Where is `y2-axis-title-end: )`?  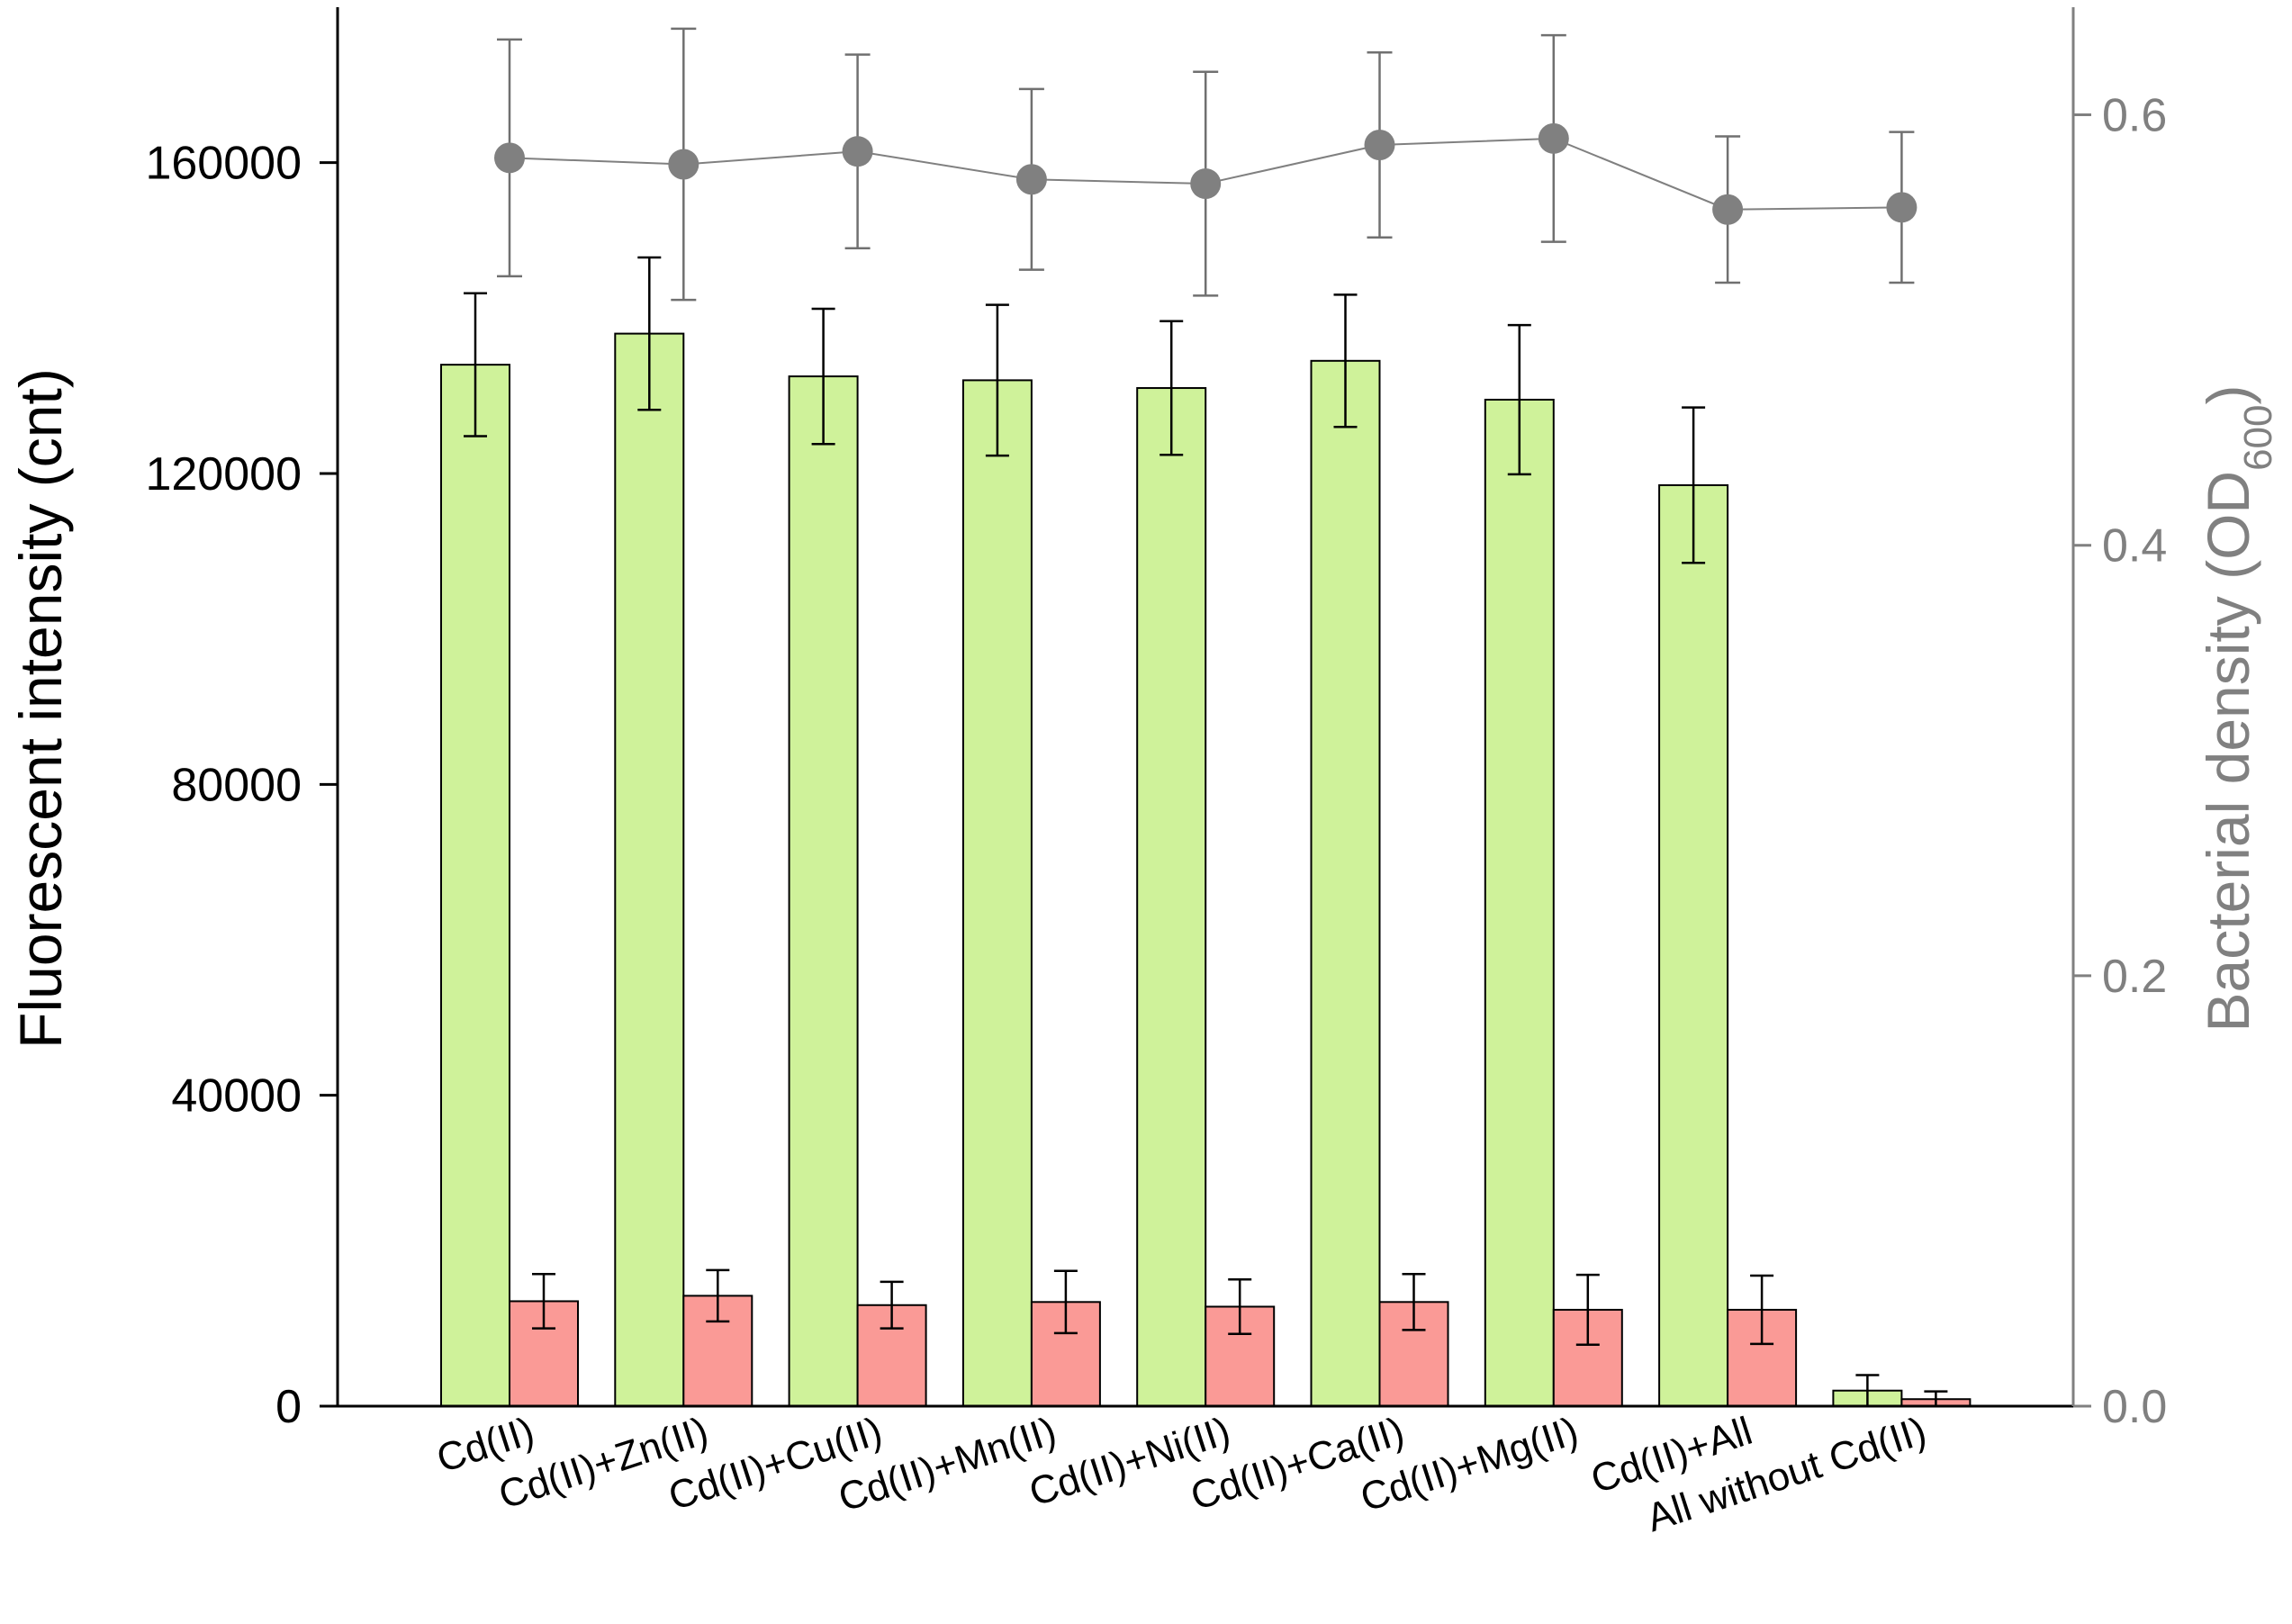
y2-axis-title-end: ) is located at coordinates (2228, 395).